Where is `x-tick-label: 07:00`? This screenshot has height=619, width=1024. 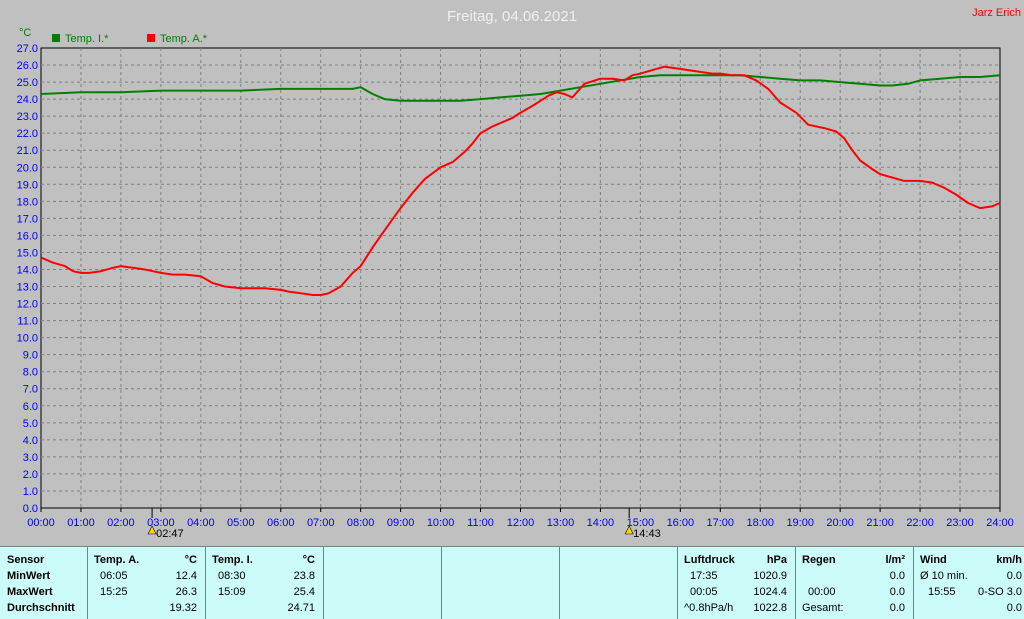 x-tick-label: 07:00 is located at coordinates (321, 523).